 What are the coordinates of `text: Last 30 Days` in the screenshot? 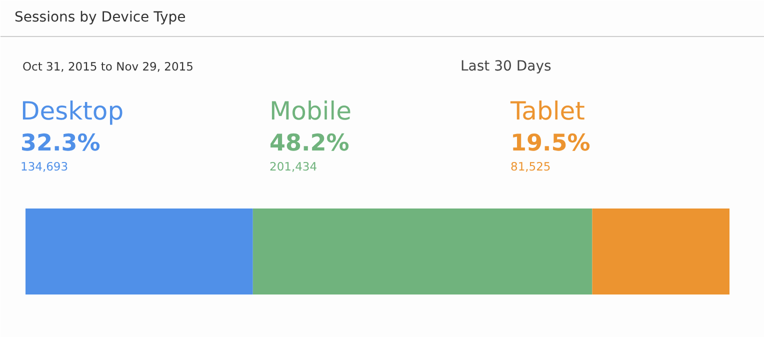 It's located at (506, 66).